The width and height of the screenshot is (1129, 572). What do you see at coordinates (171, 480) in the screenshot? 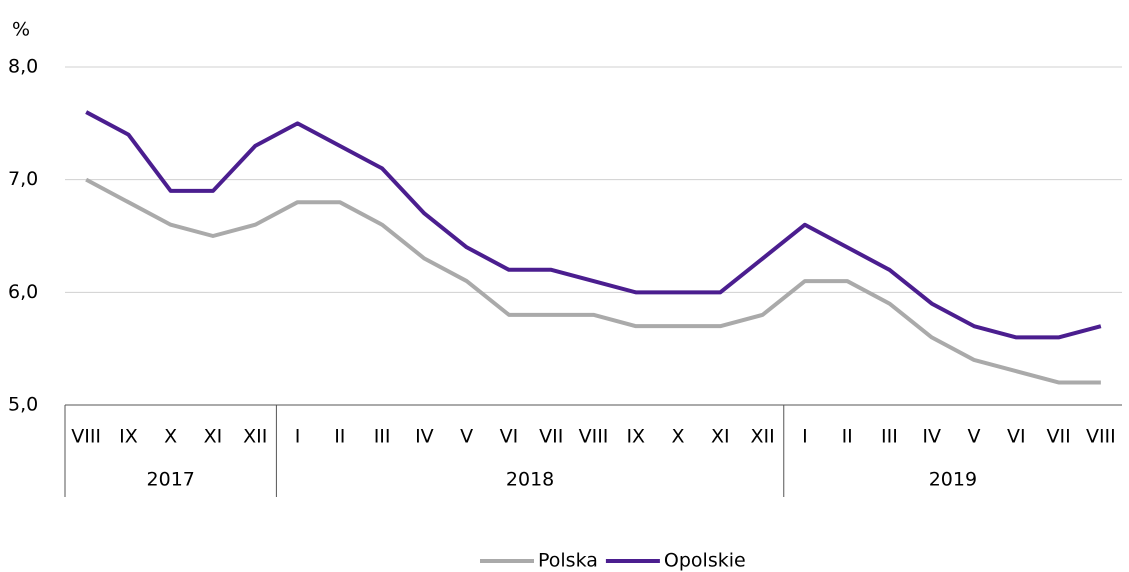
I see `year-label: 2017` at bounding box center [171, 480].